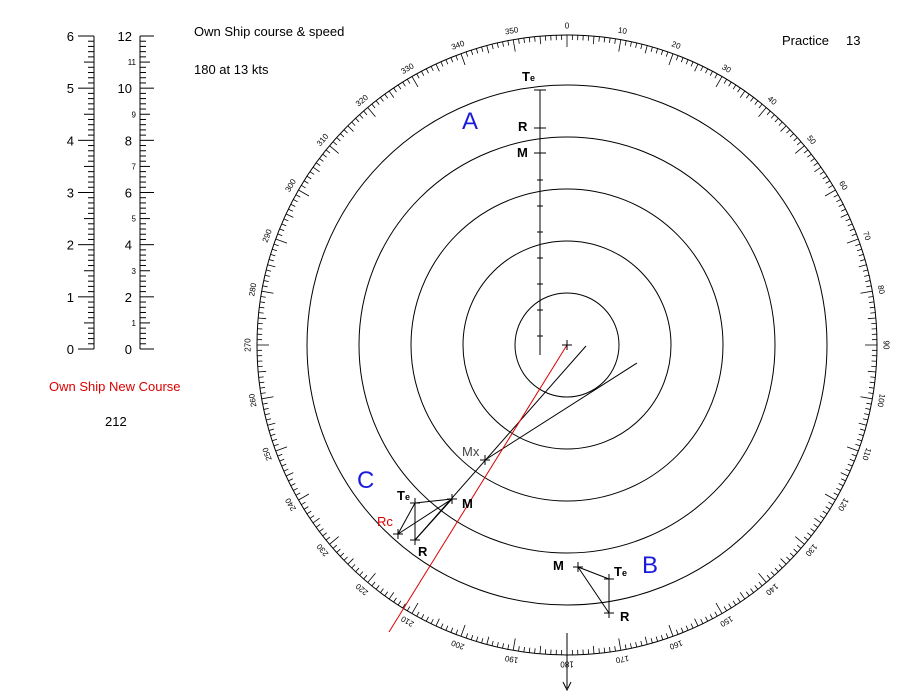 The height and width of the screenshot is (692, 911). I want to click on target-b-te-label: Te, so click(620, 571).